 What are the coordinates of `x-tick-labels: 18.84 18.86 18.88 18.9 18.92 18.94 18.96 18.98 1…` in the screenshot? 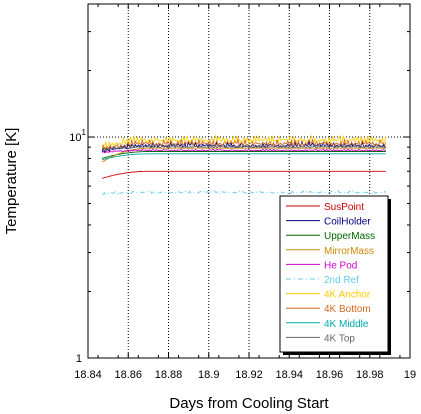 It's located at (245, 375).